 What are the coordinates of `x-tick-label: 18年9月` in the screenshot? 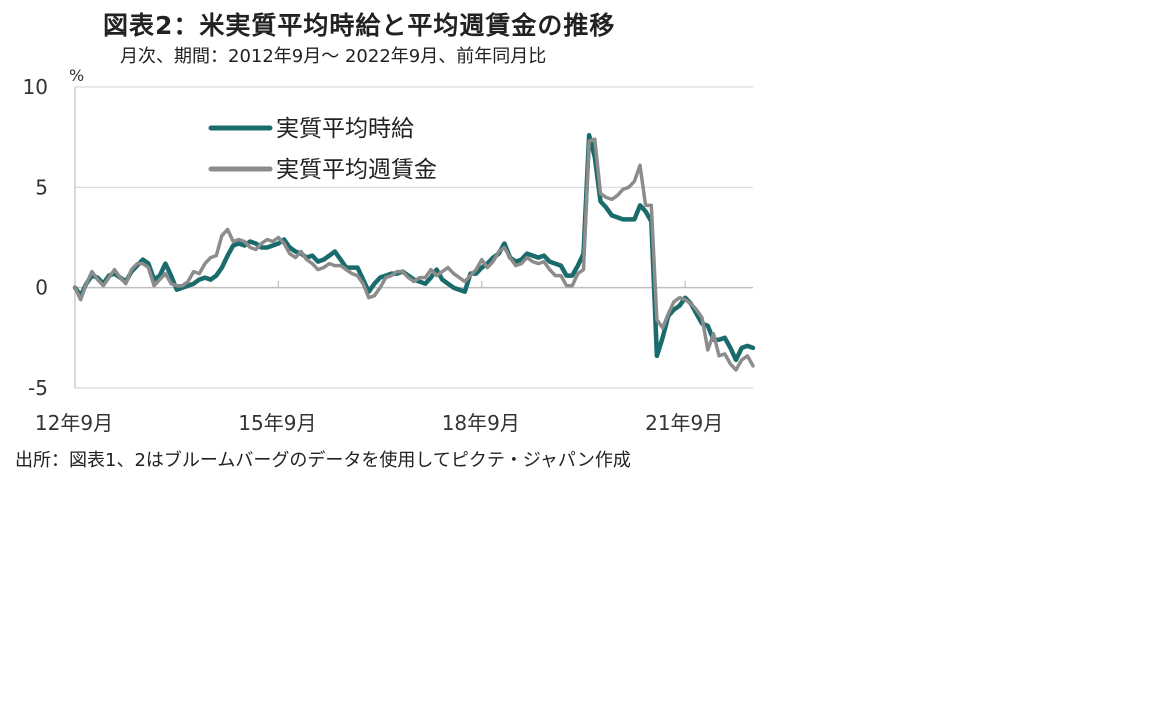 It's located at (481, 423).